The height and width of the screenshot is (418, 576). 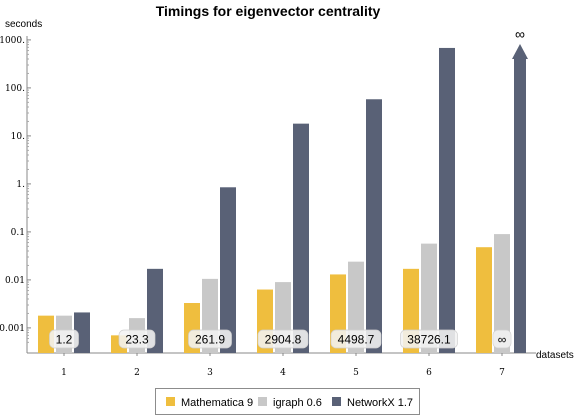 What do you see at coordinates (137, 373) in the screenshot?
I see `x-tick-label: 2` at bounding box center [137, 373].